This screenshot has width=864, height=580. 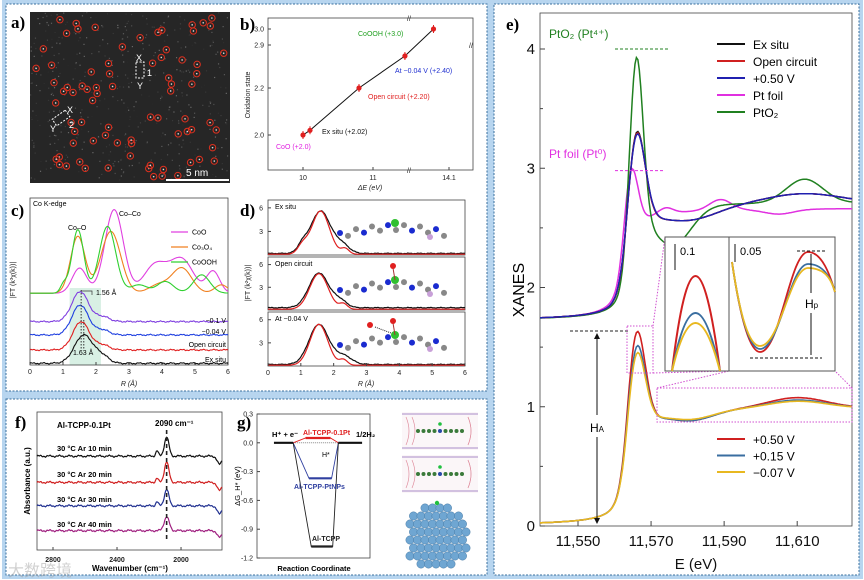 I want to click on y-axis-label: |FT (k²χ(k))|, so click(x=248, y=283).